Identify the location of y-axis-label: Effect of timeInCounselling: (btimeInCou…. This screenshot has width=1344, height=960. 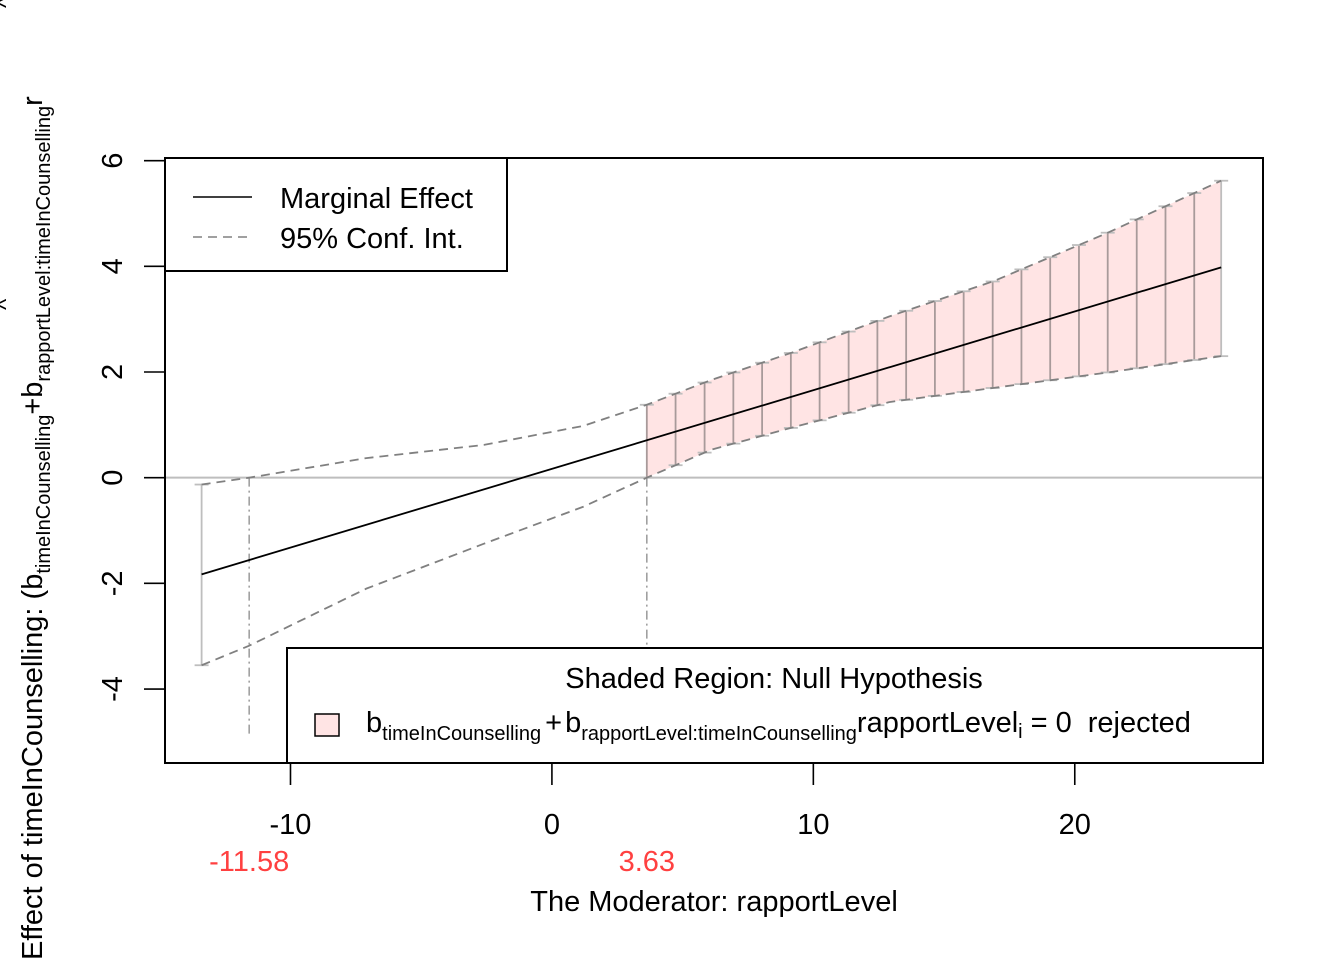
(36, 528).